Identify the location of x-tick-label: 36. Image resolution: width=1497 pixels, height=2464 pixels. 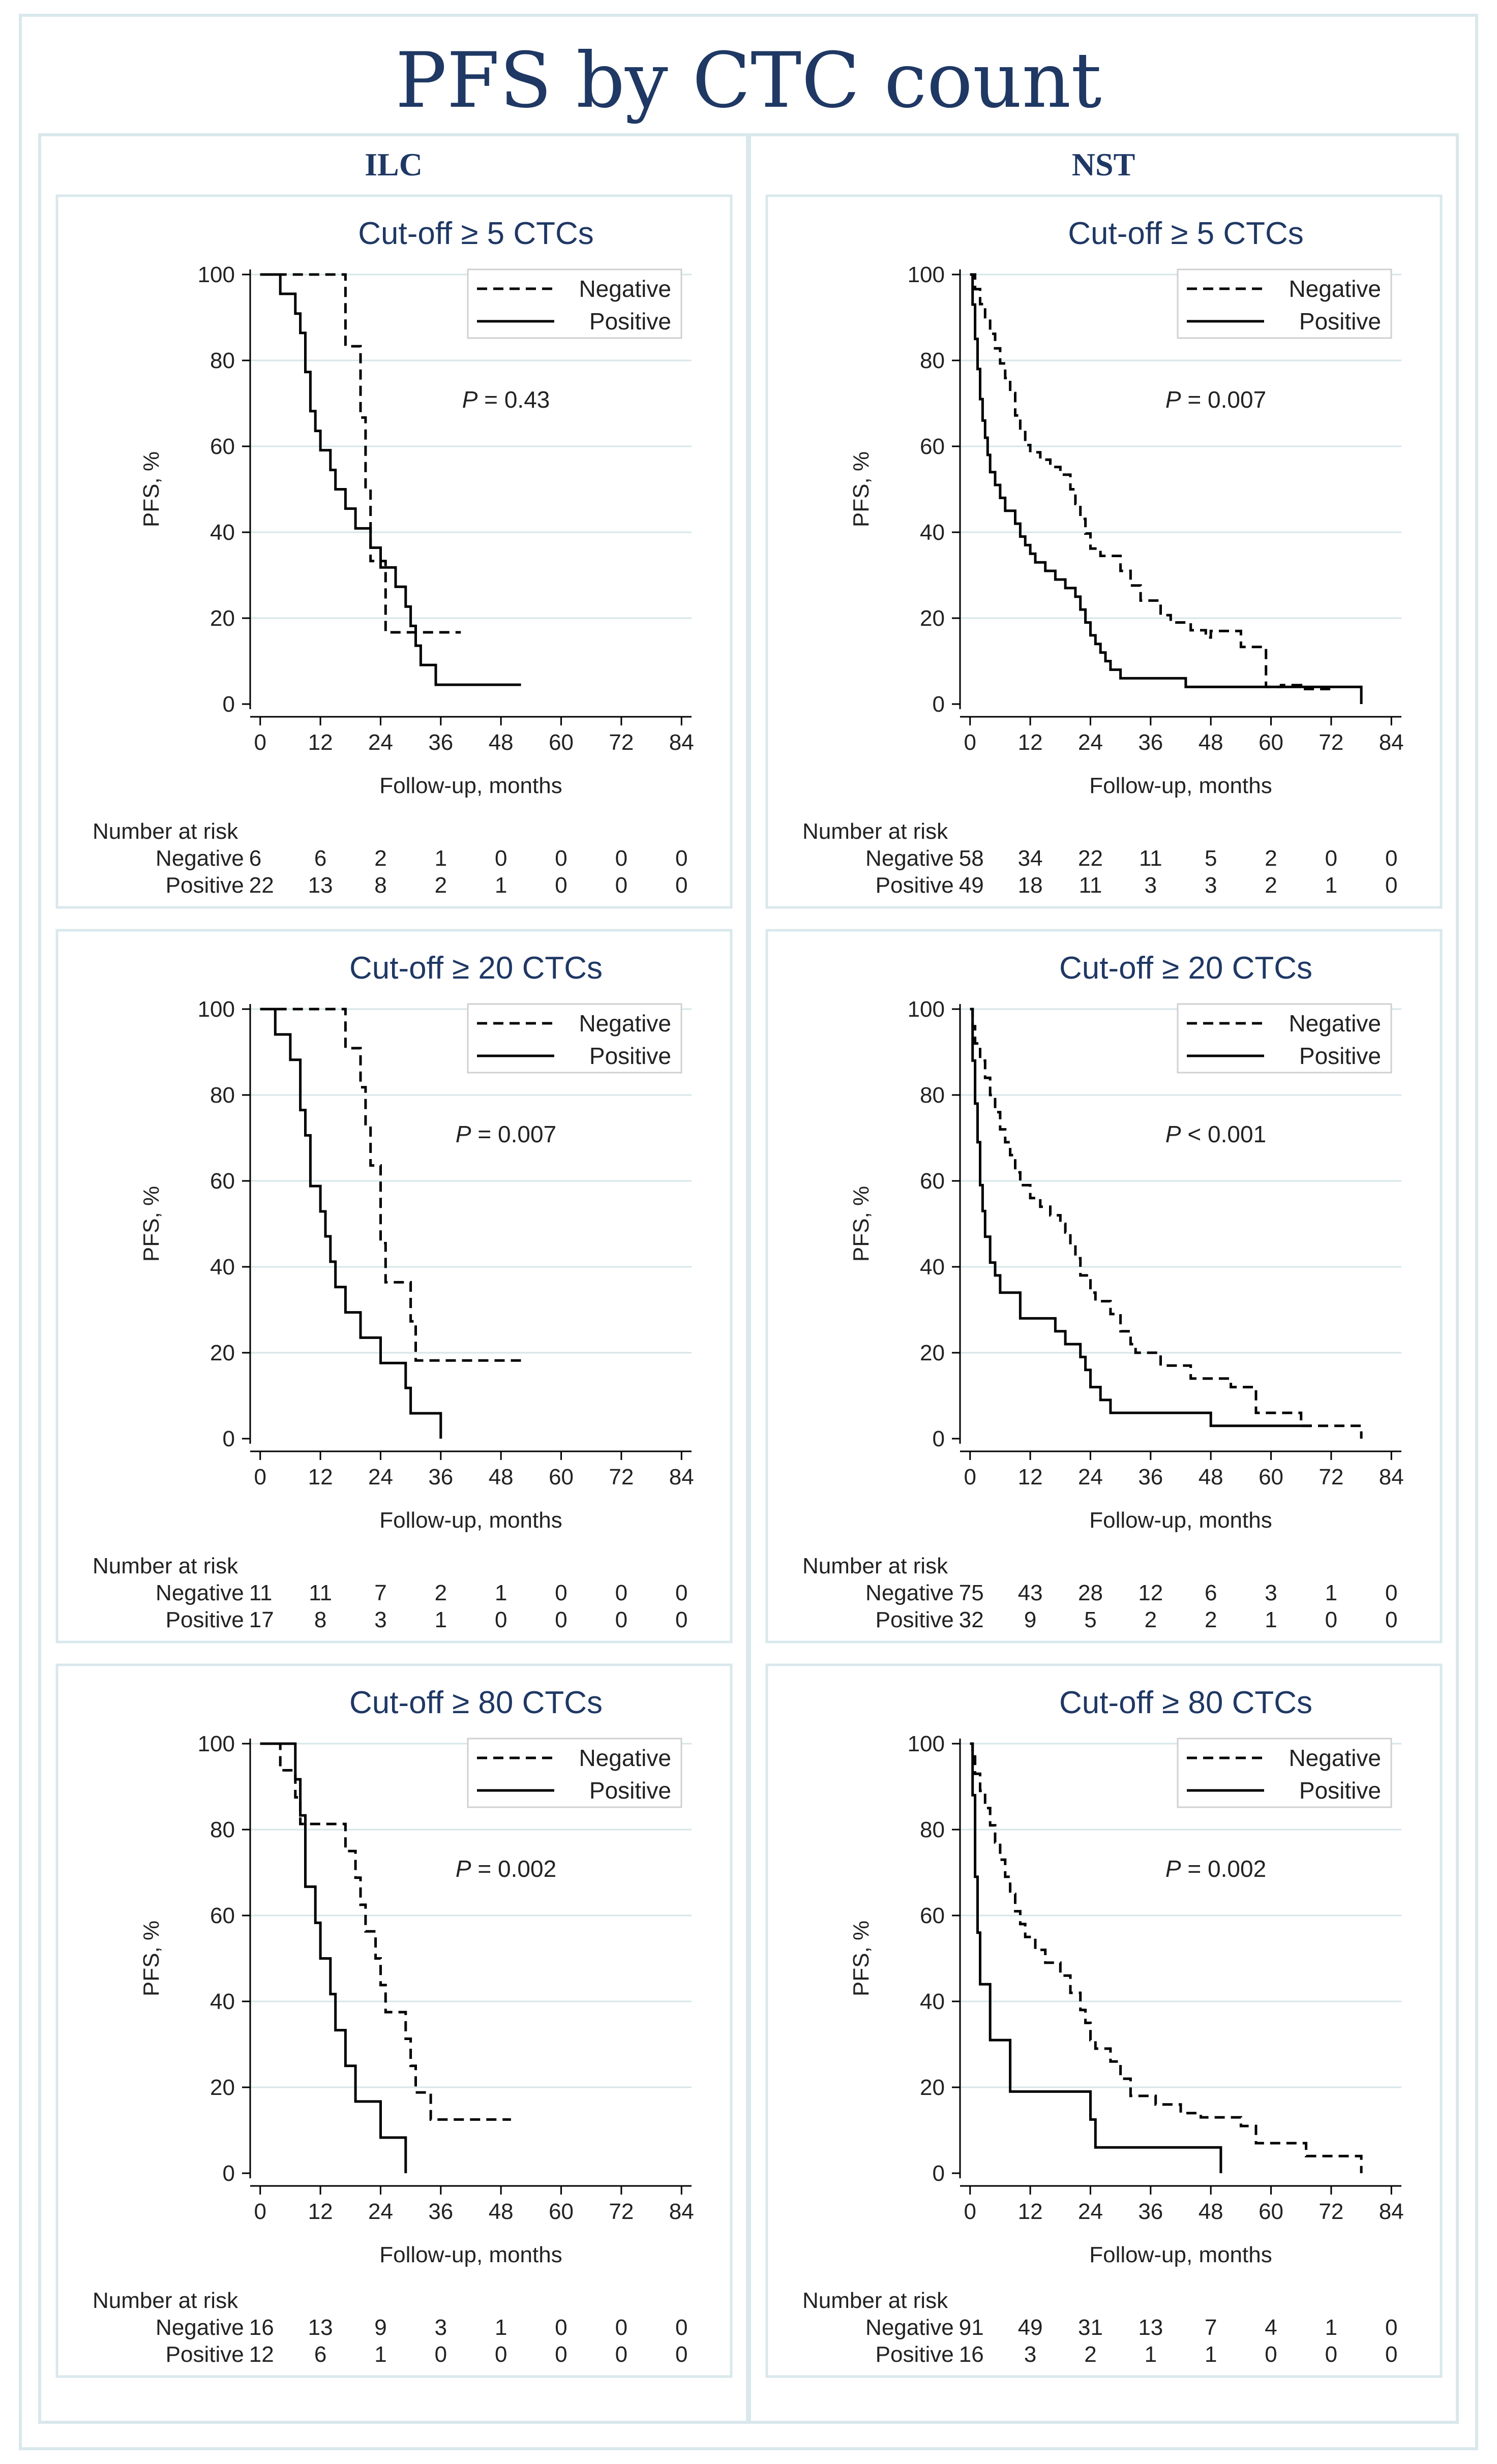
(440, 1477).